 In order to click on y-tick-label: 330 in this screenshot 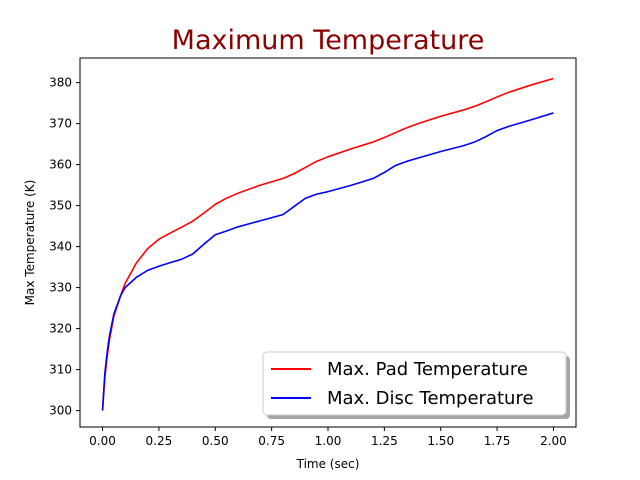, I will do `click(60, 288)`.